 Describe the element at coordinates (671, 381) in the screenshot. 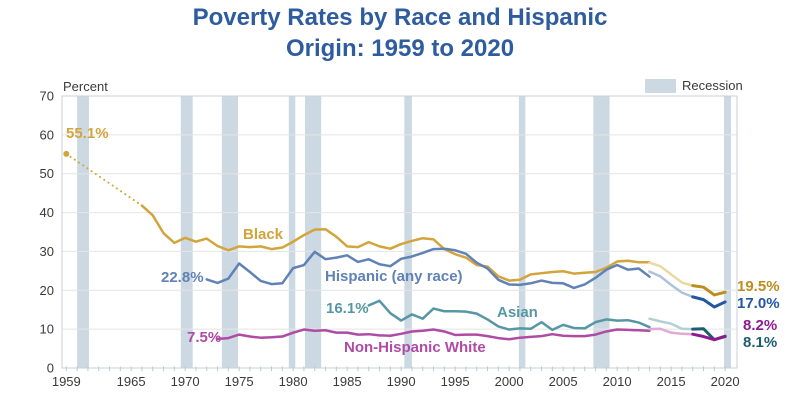

I see `x-tick-label: 2015` at that location.